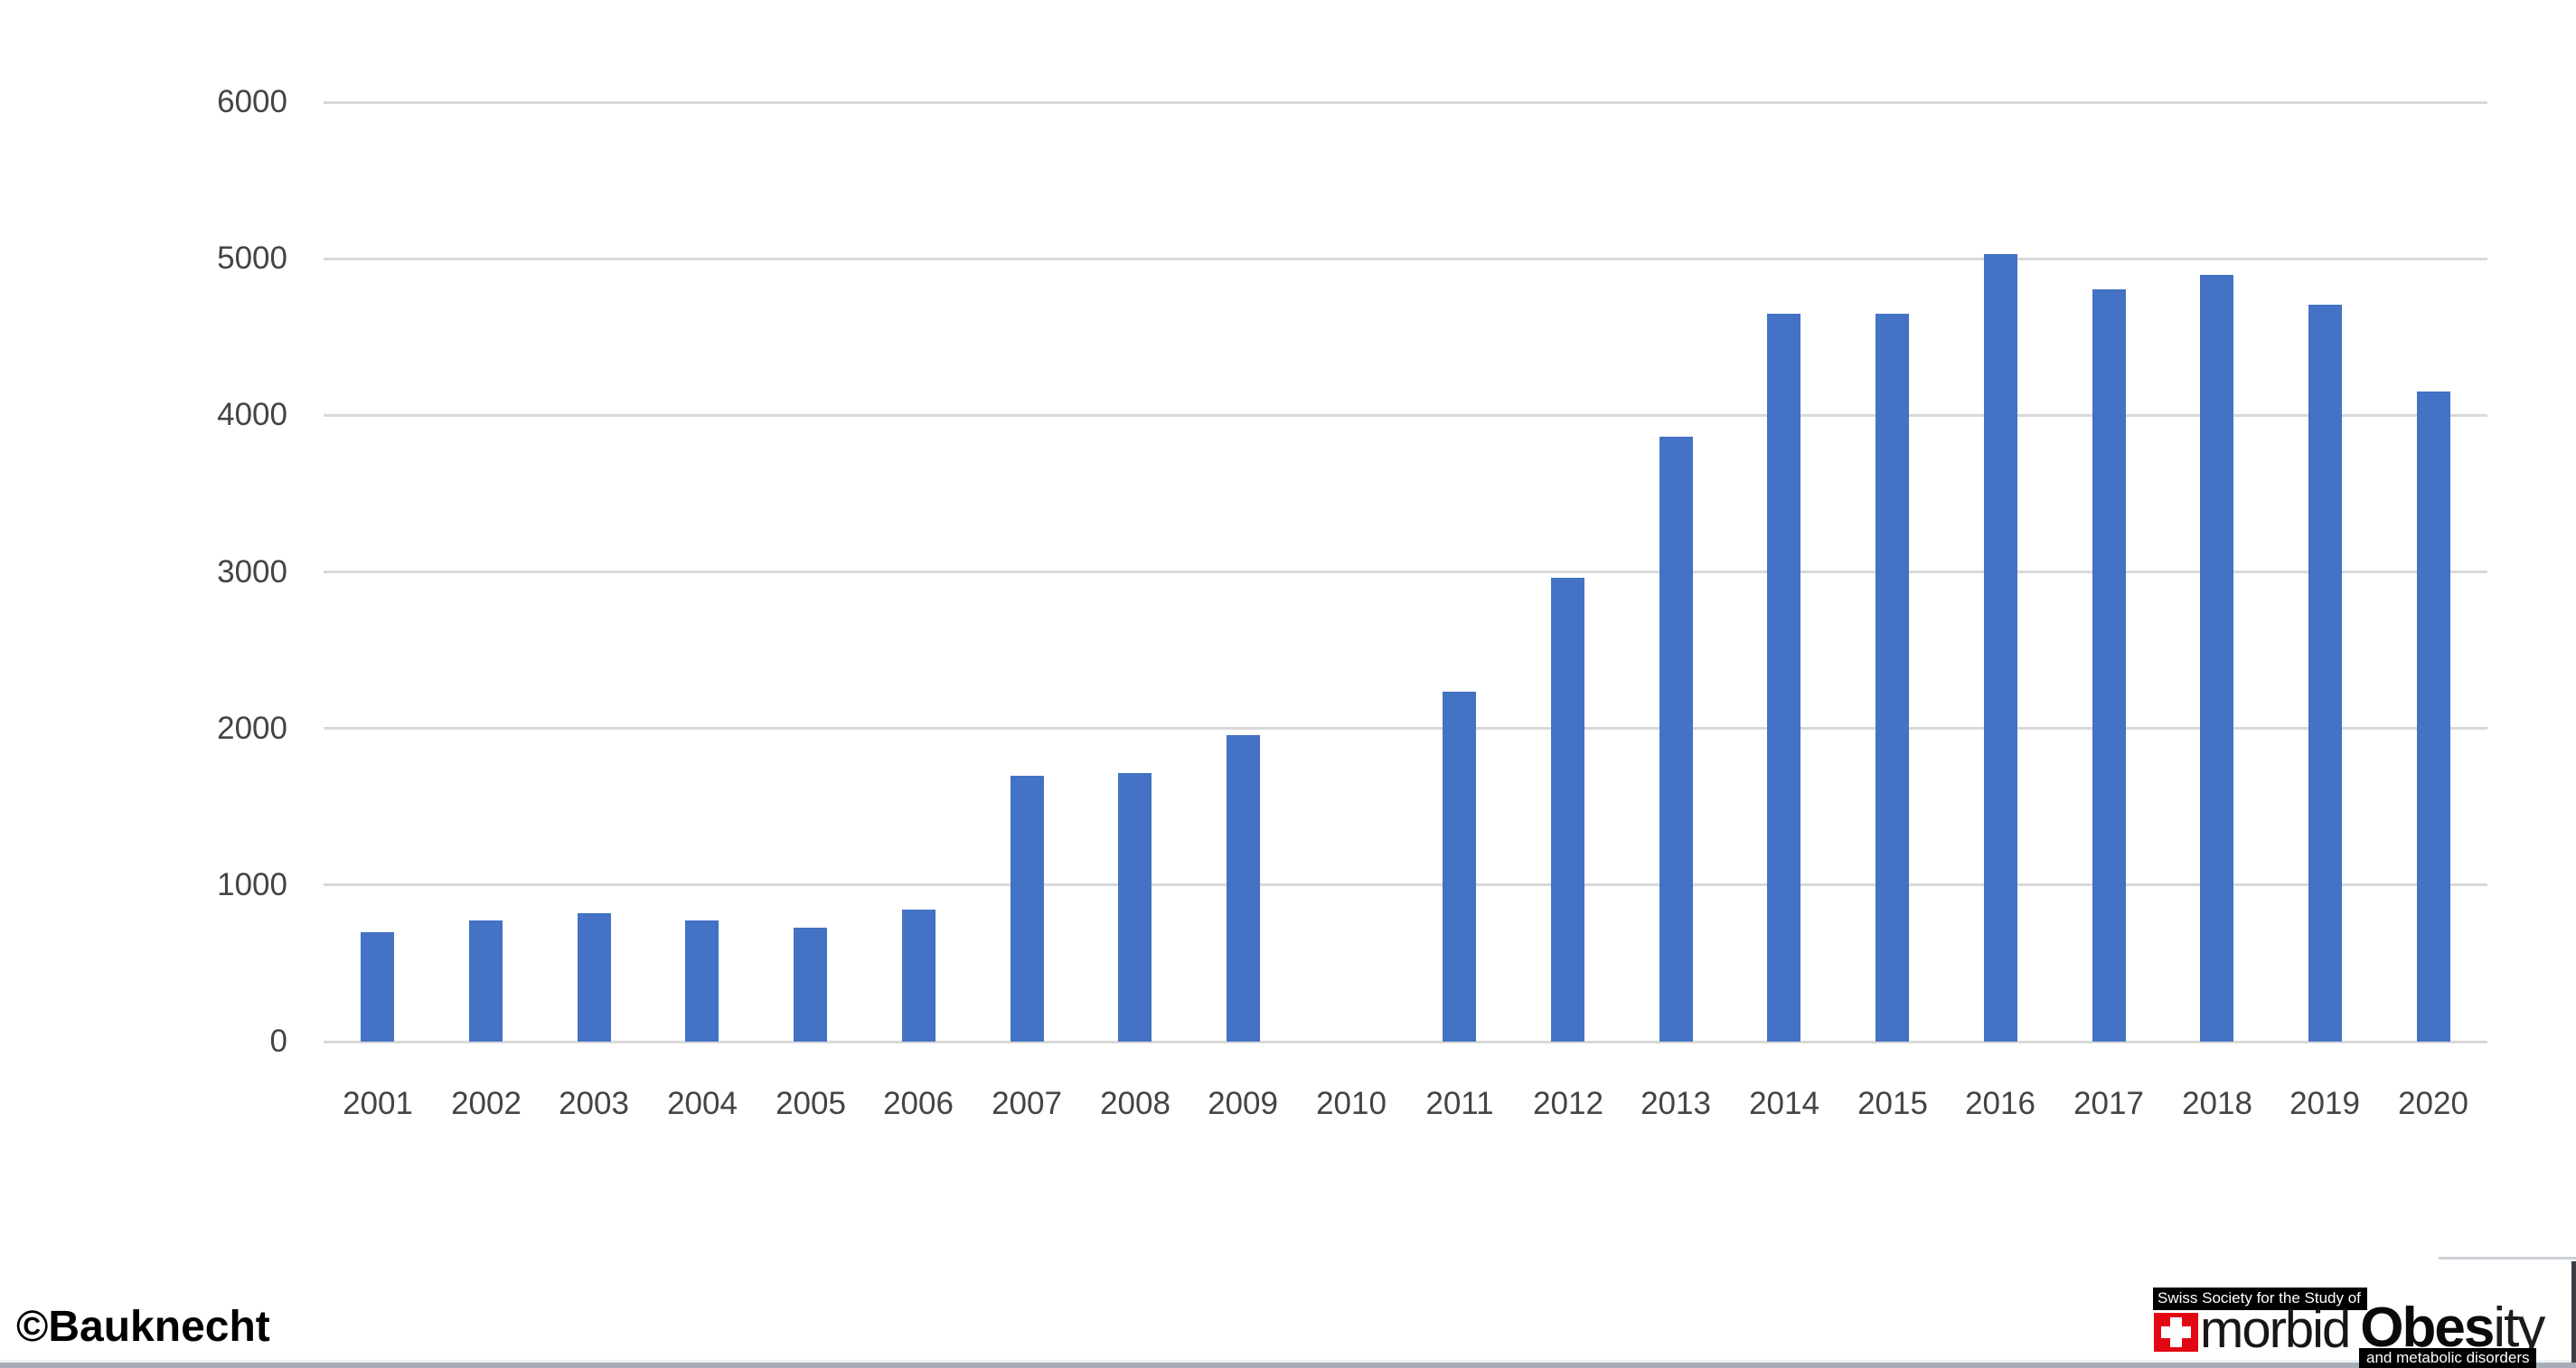 The width and height of the screenshot is (2576, 1368). Describe the element at coordinates (1676, 1103) in the screenshot. I see `x-axis-label-2013: 2013` at that location.